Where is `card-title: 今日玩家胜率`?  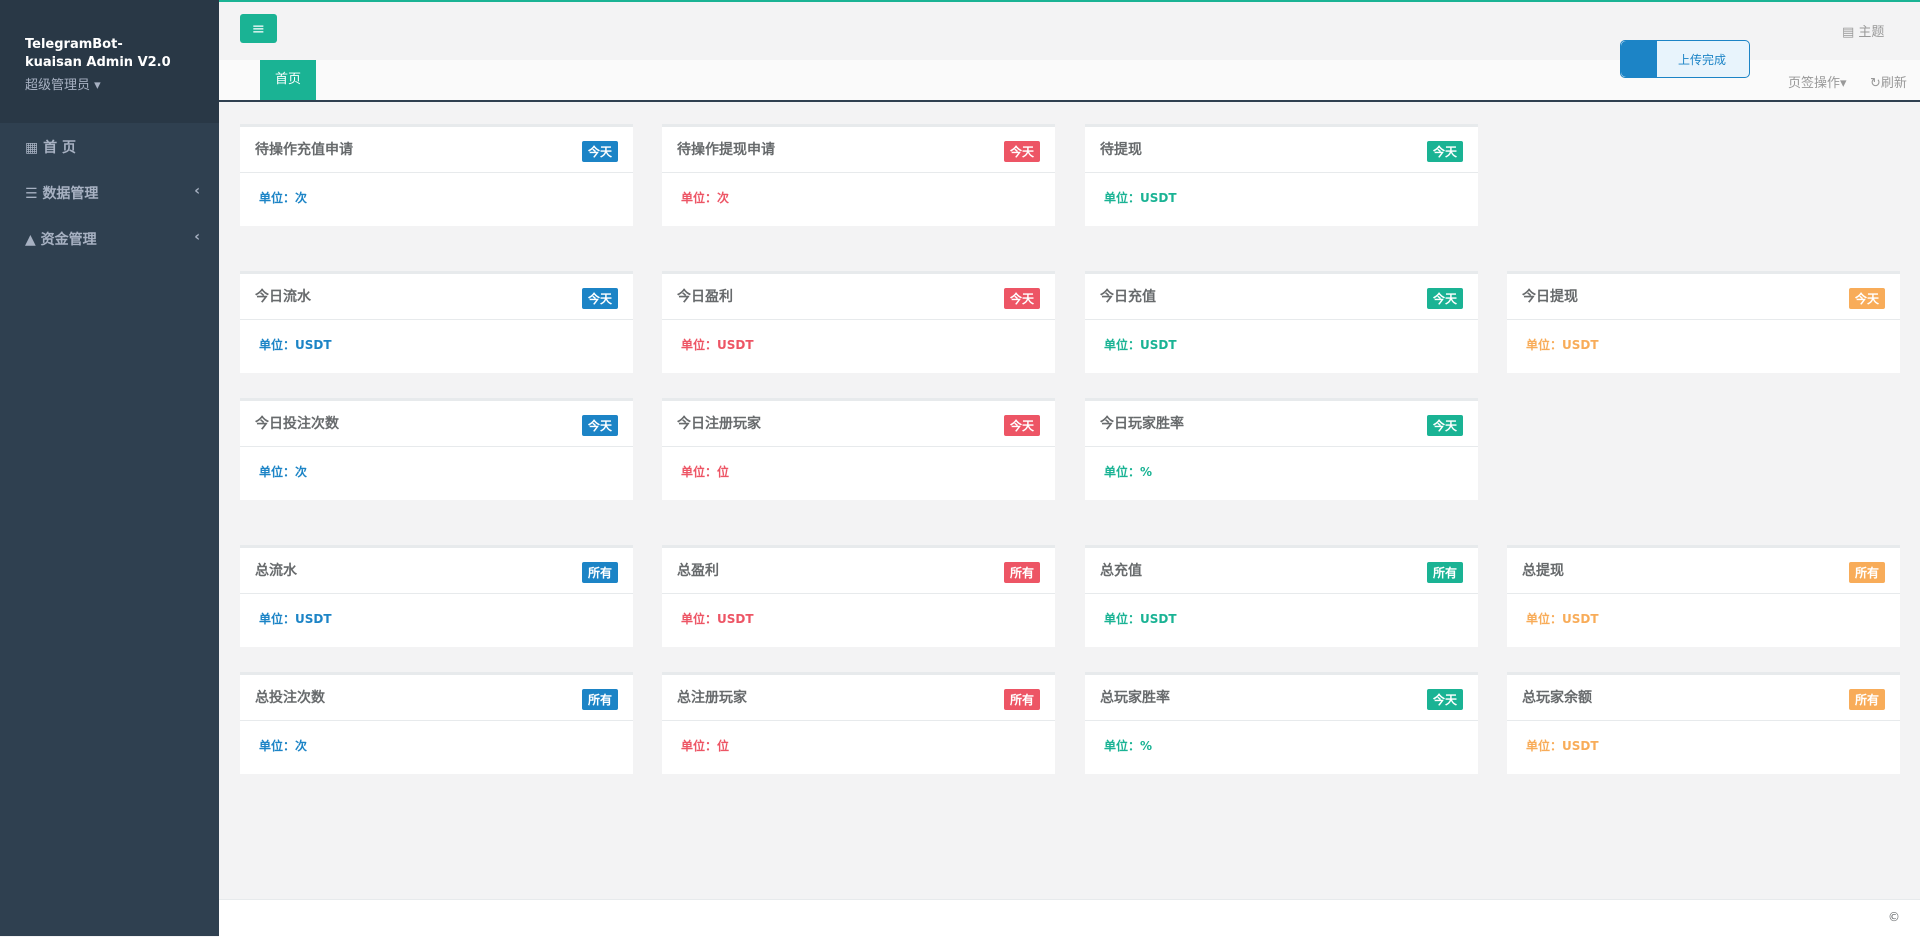
card-title: 今日玩家胜率 is located at coordinates (1142, 424).